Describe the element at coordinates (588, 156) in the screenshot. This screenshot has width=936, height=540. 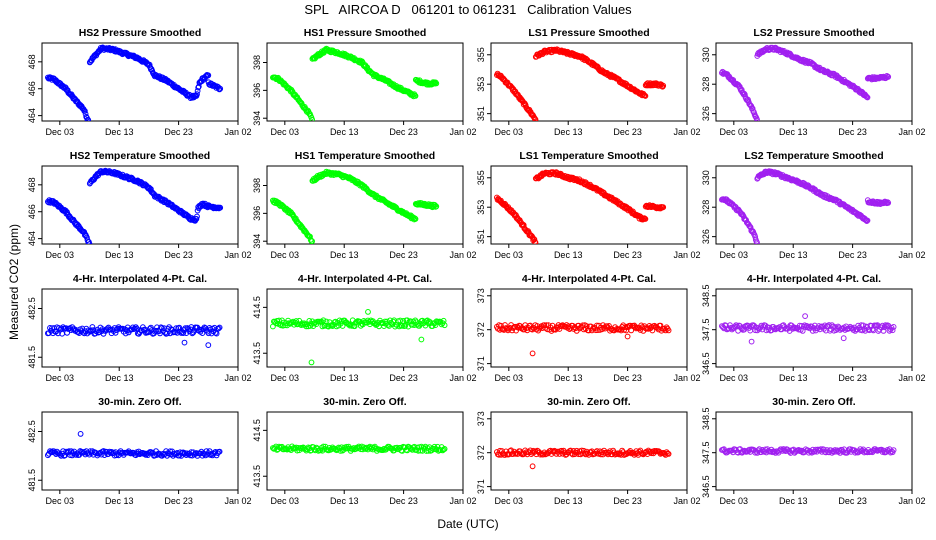
I see `panel-title: LS1 Temperature Smoothed` at that location.